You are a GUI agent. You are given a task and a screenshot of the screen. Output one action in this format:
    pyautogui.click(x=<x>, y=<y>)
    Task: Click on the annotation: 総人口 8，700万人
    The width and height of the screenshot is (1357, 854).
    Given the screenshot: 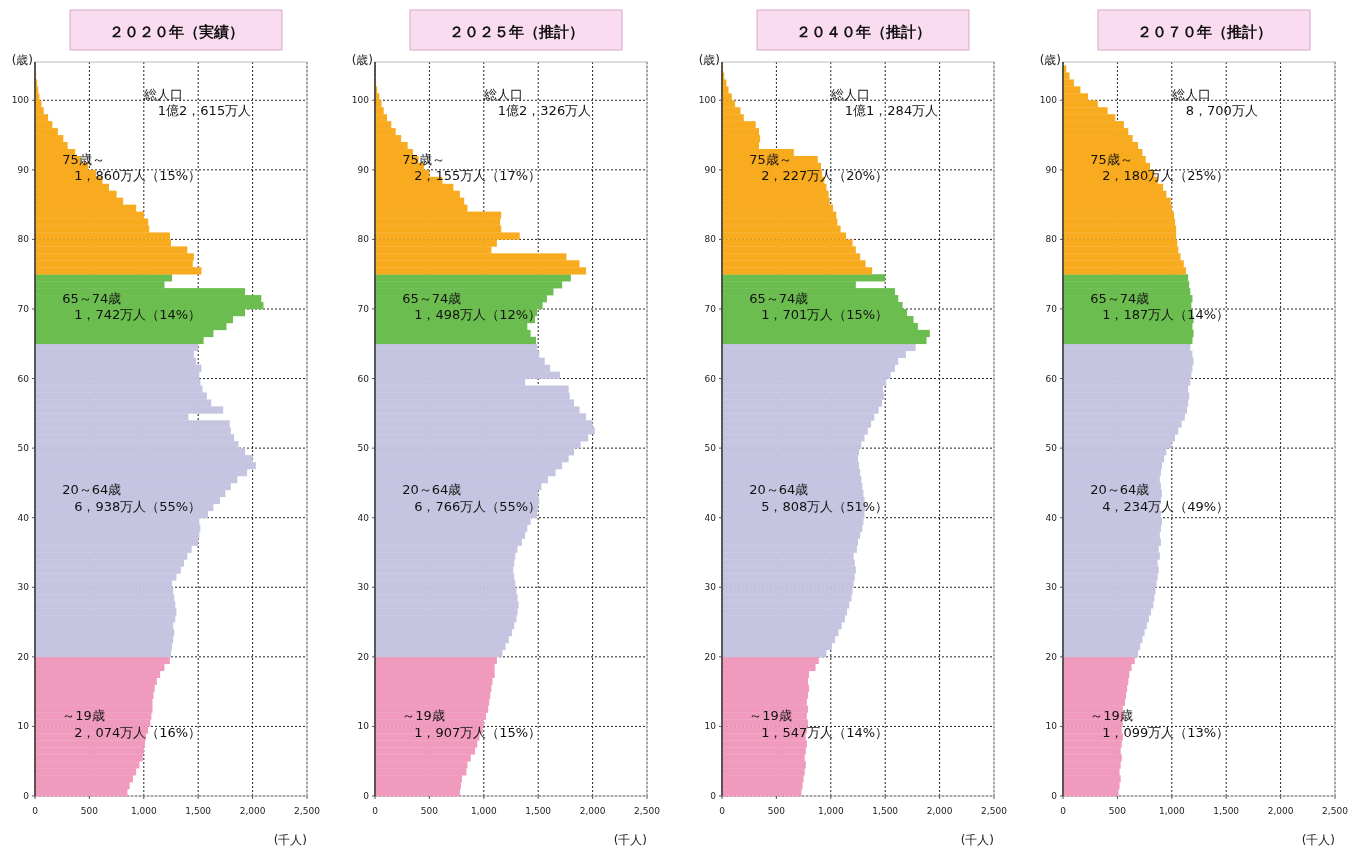 What is the action you would take?
    pyautogui.click(x=1214, y=102)
    